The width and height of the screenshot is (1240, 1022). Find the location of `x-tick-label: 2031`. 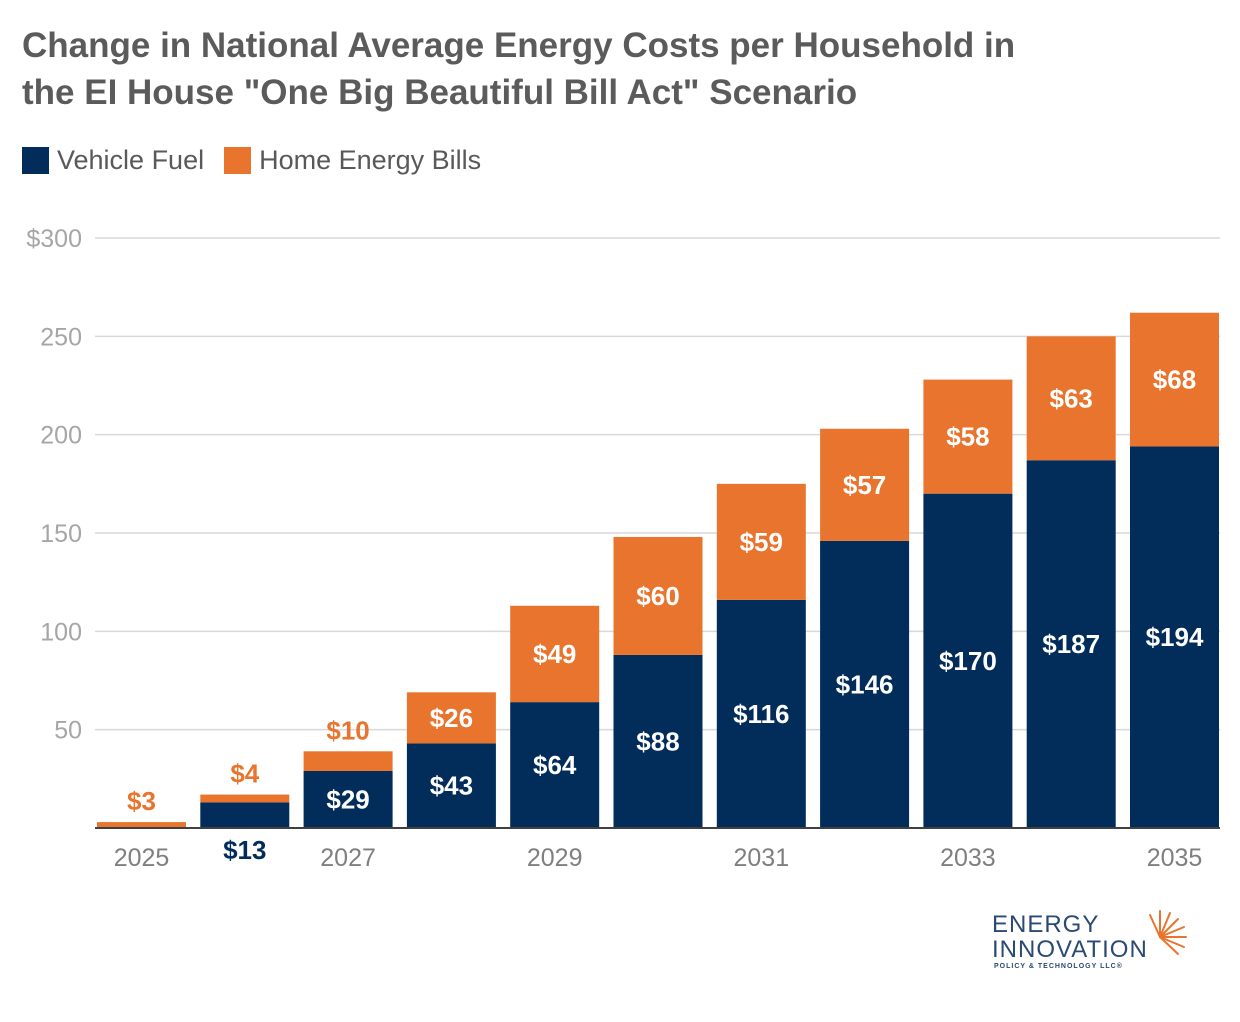

x-tick-label: 2031 is located at coordinates (761, 858).